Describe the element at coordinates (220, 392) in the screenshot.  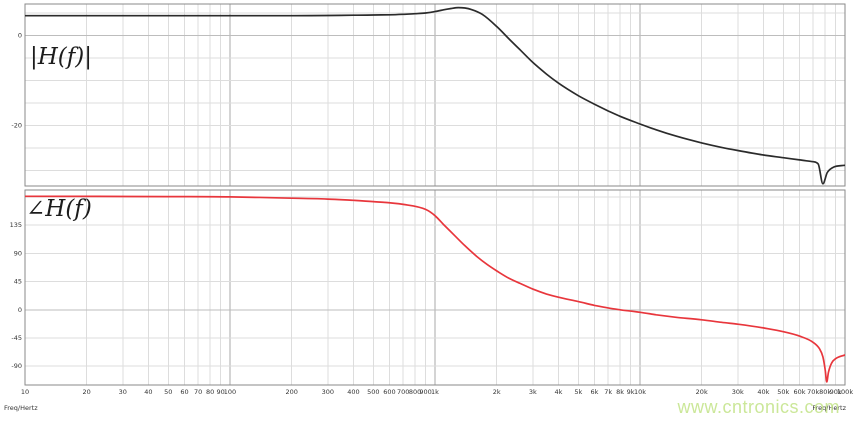
I see `x-tick-label: 90` at that location.